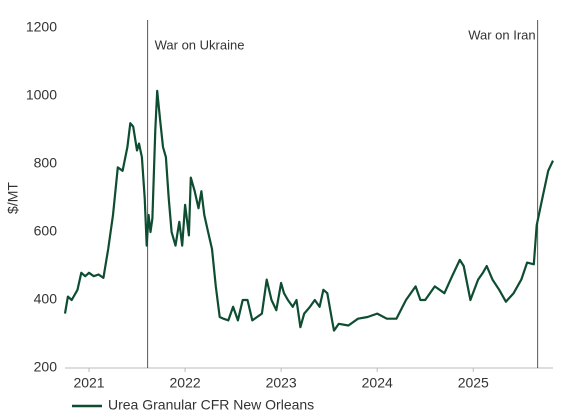 This screenshot has width=576, height=419. I want to click on y-tick-label: 800, so click(46, 163).